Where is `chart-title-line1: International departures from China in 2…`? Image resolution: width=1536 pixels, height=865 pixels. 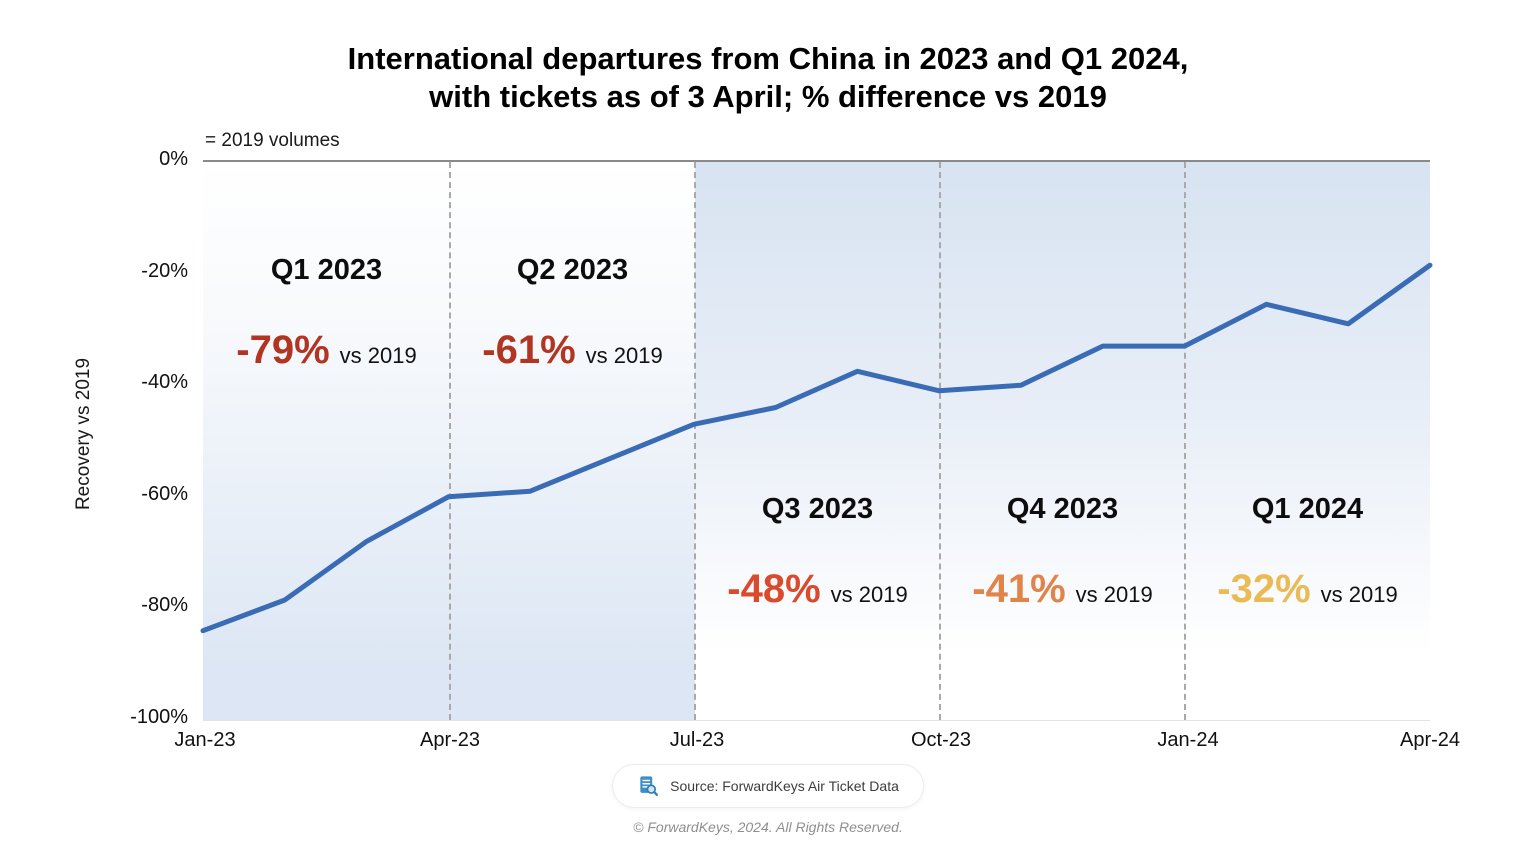 chart-title-line1: International departures from China in 2… is located at coordinates (768, 58).